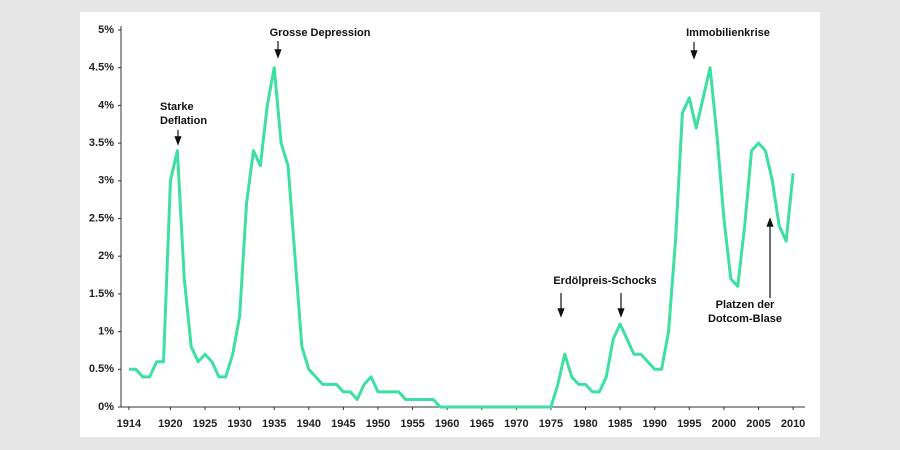 The image size is (900, 450). I want to click on x-tick-label: 1960, so click(447, 424).